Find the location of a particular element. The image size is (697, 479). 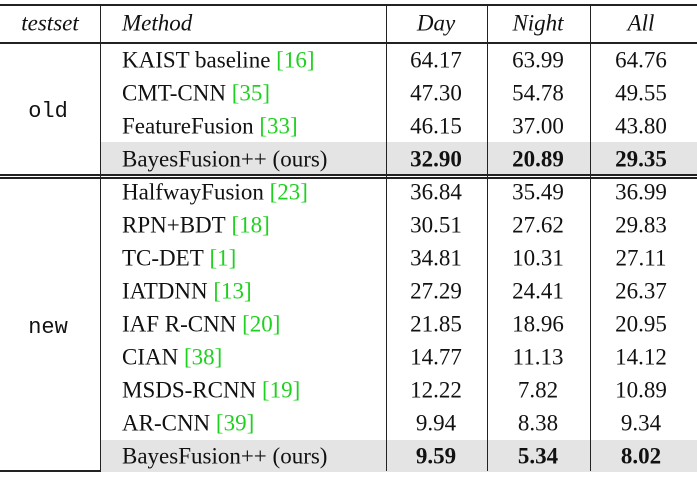

value-all: 20.95 is located at coordinates (641, 324).